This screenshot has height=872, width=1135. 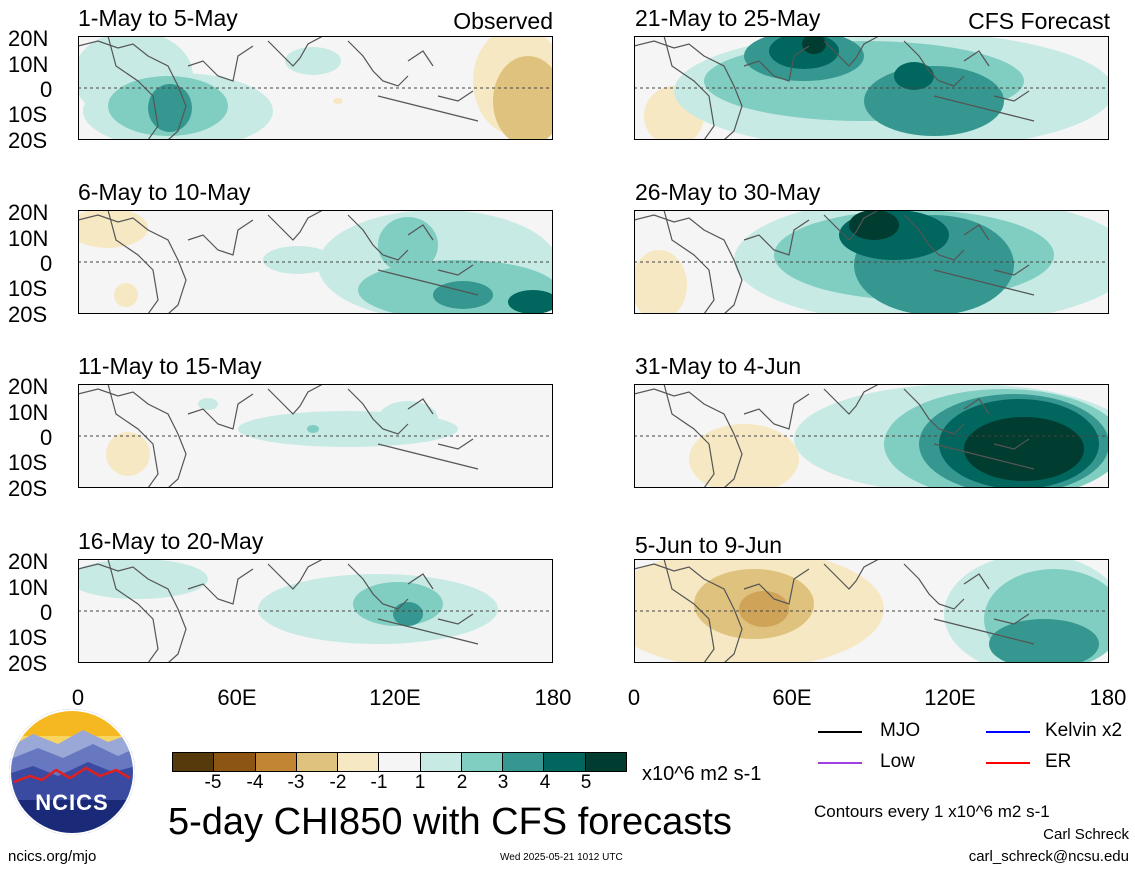 What do you see at coordinates (1084, 730) in the screenshot?
I see `legend-label-kelvin: Kelvin x2` at bounding box center [1084, 730].